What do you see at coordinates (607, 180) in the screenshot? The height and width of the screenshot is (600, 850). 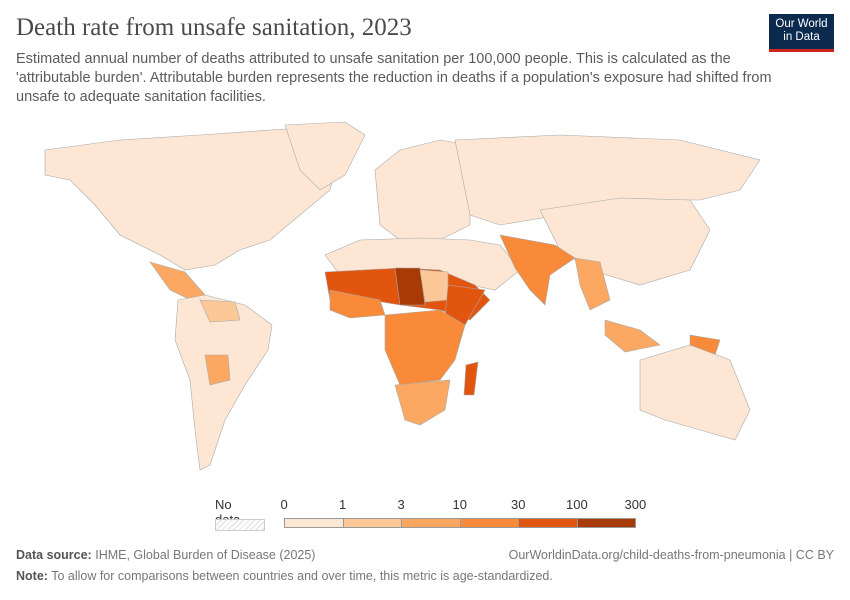 I see `region-russia-central-asia` at bounding box center [607, 180].